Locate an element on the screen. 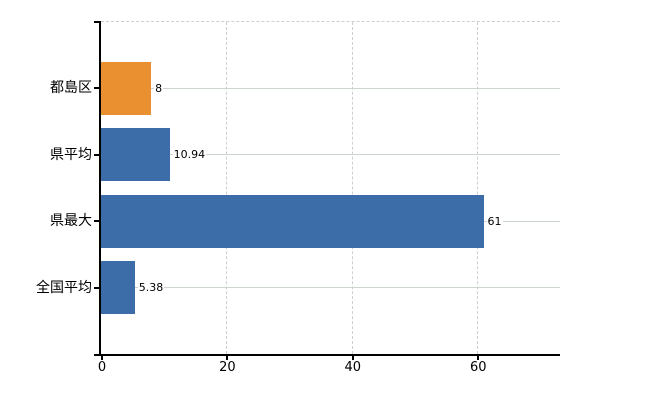 The height and width of the screenshot is (400, 650). bar-value-label: 8 is located at coordinates (159, 88).